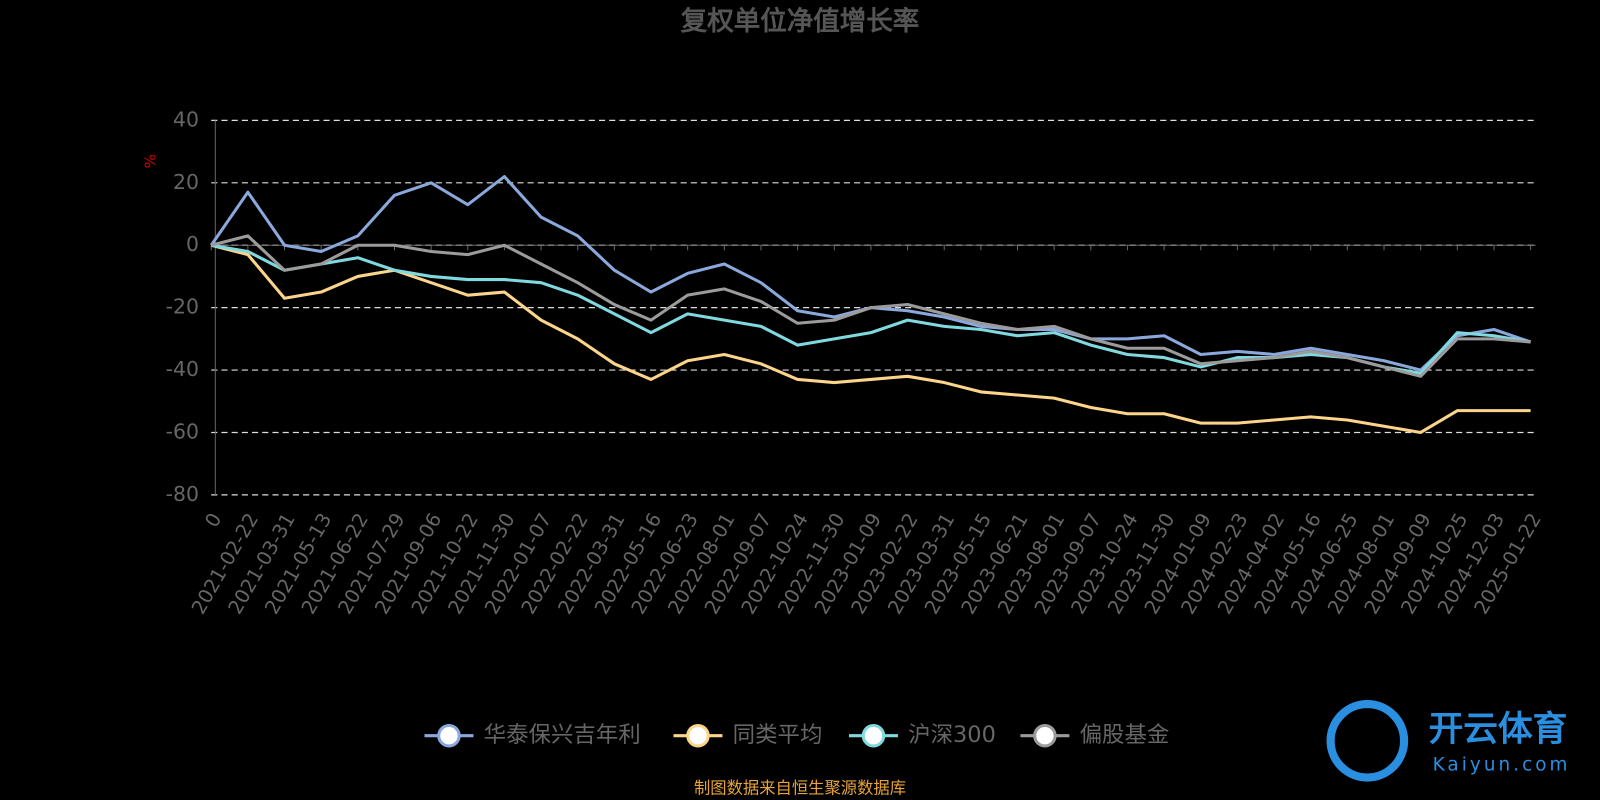 This screenshot has height=800, width=1600. Describe the element at coordinates (562, 735) in the screenshot. I see `legend-label: 华泰保兴吉年利` at that location.